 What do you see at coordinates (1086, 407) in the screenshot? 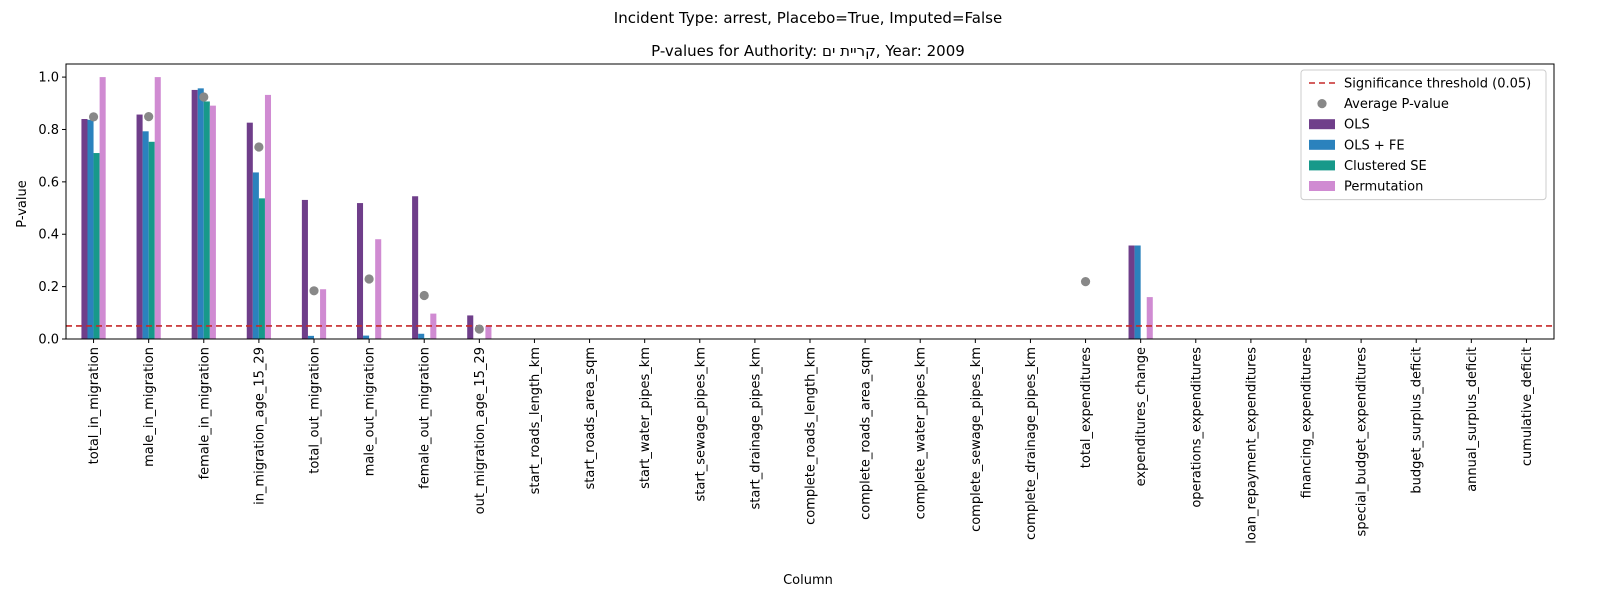
I see `x-tick-label-18: total_expenditures` at bounding box center [1086, 407].